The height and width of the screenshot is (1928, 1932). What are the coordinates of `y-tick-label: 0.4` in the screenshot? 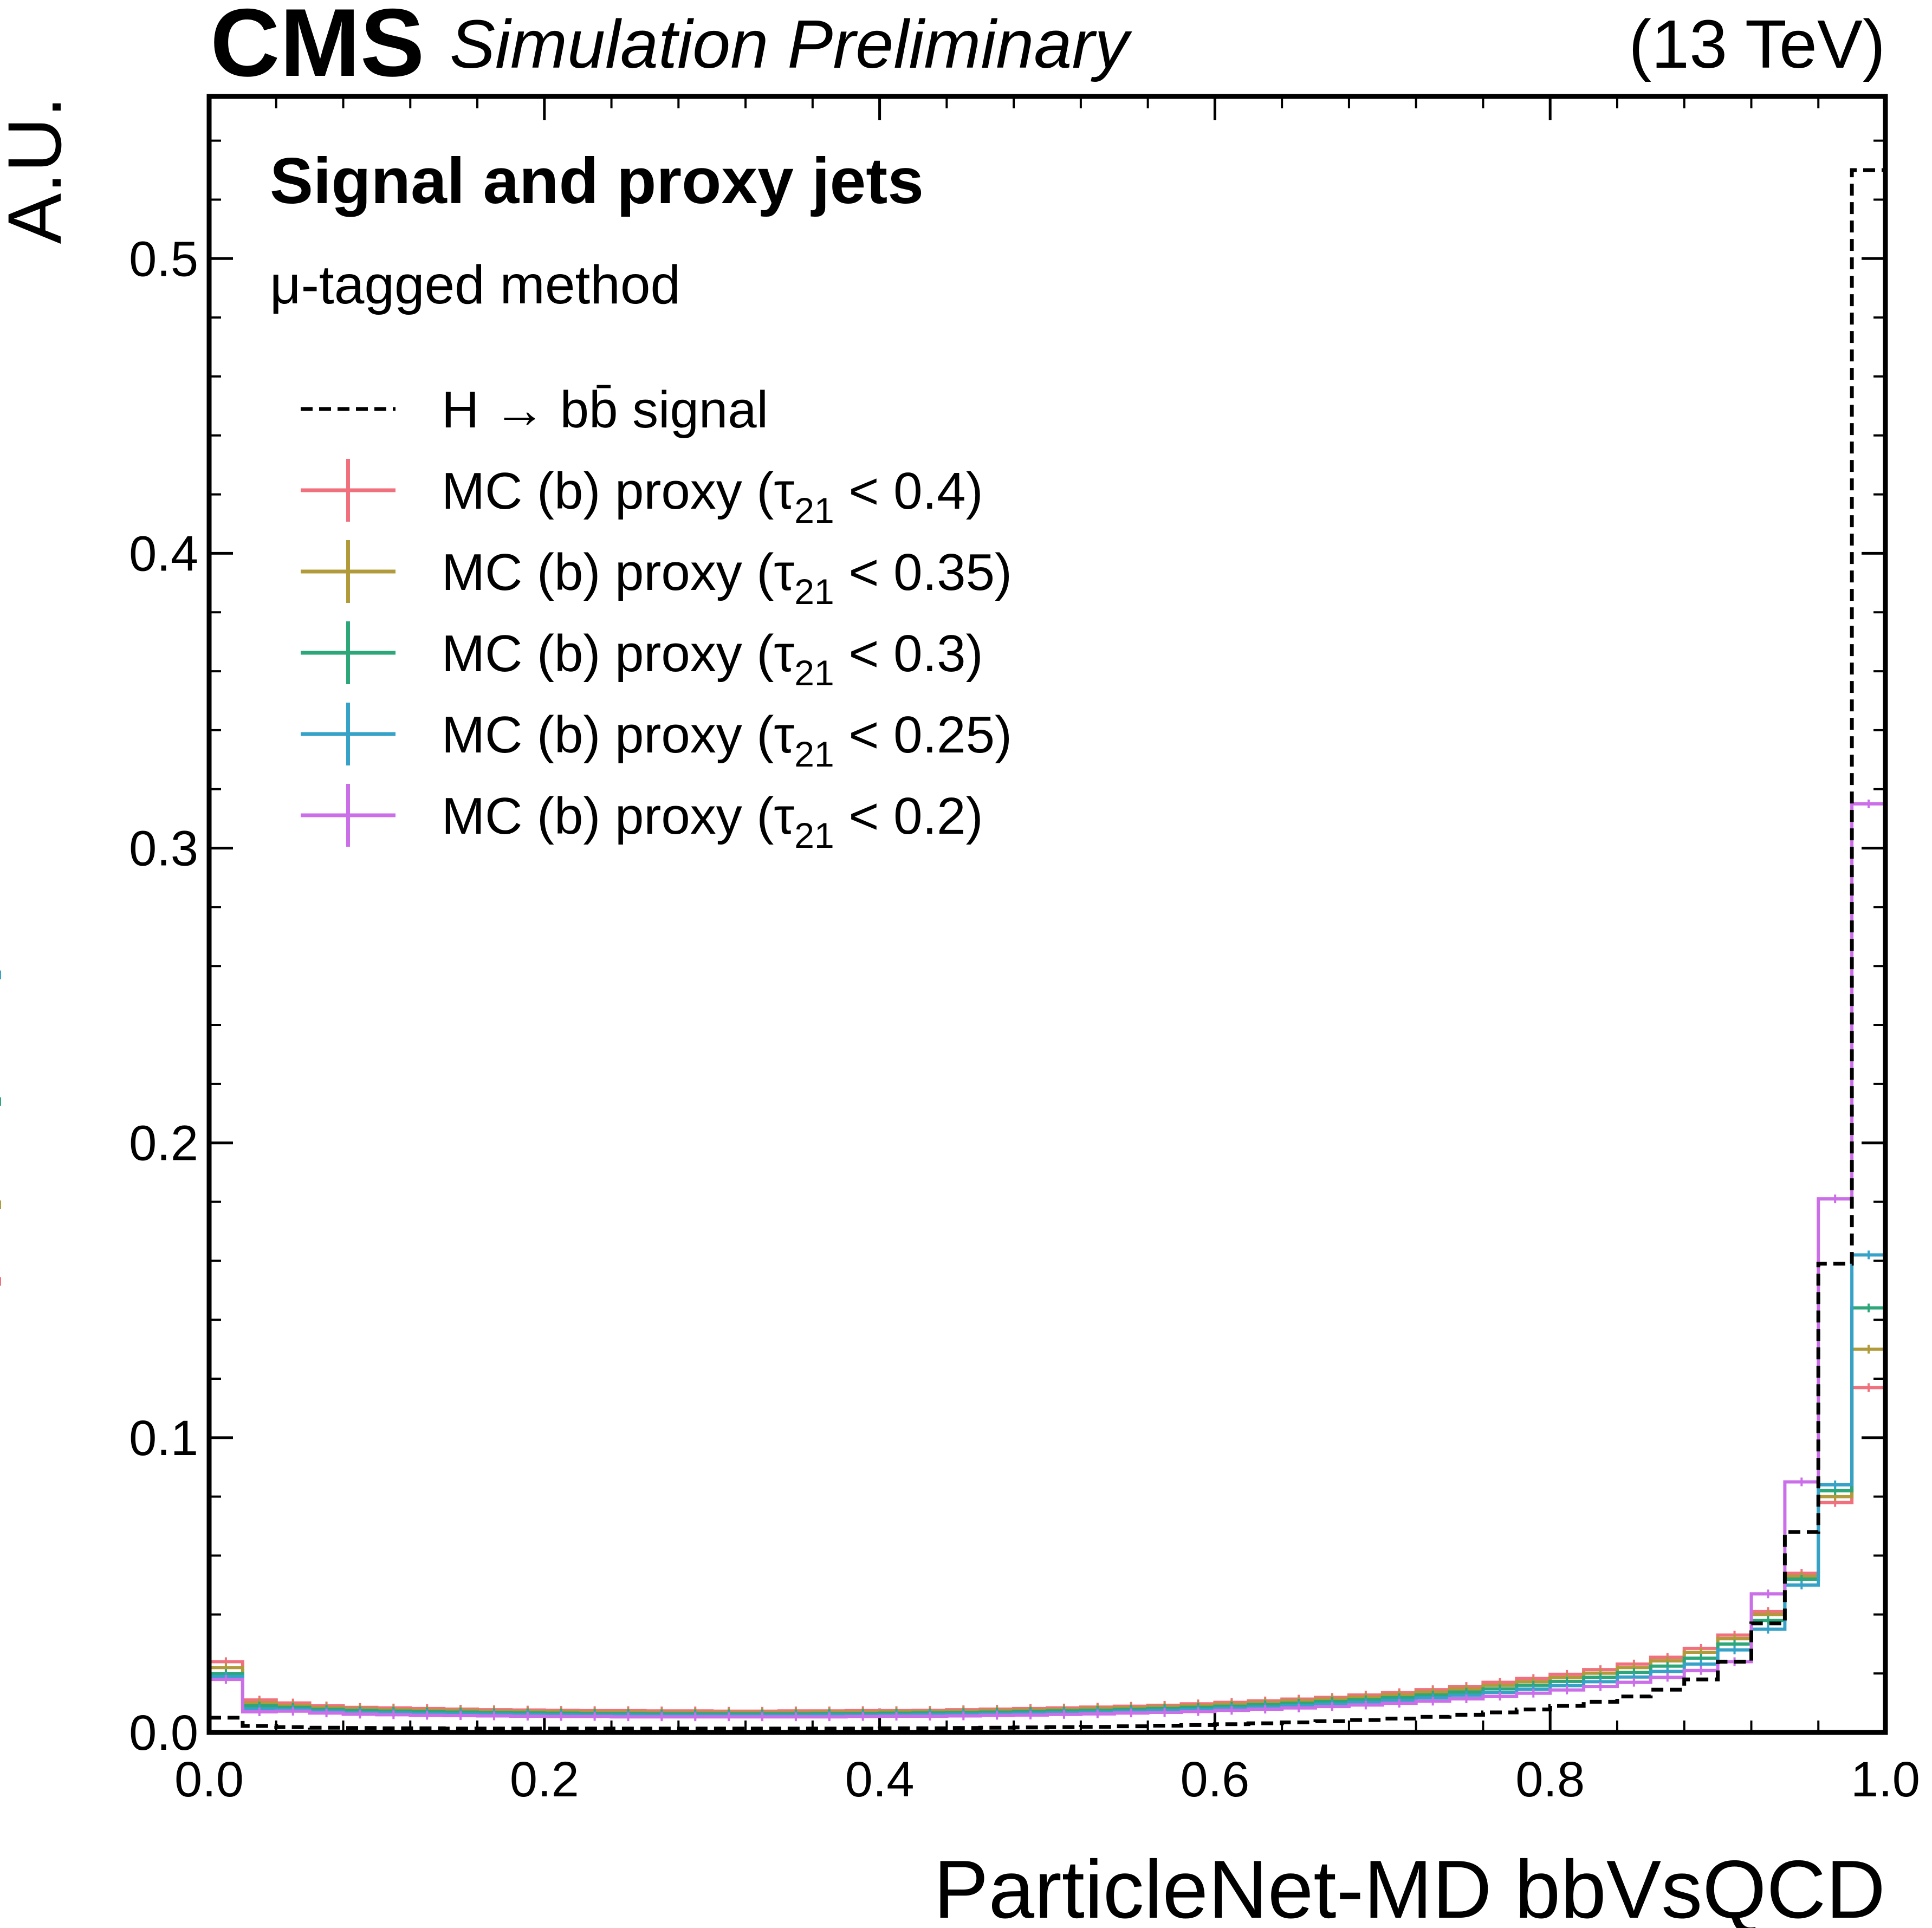 It's located at (163, 553).